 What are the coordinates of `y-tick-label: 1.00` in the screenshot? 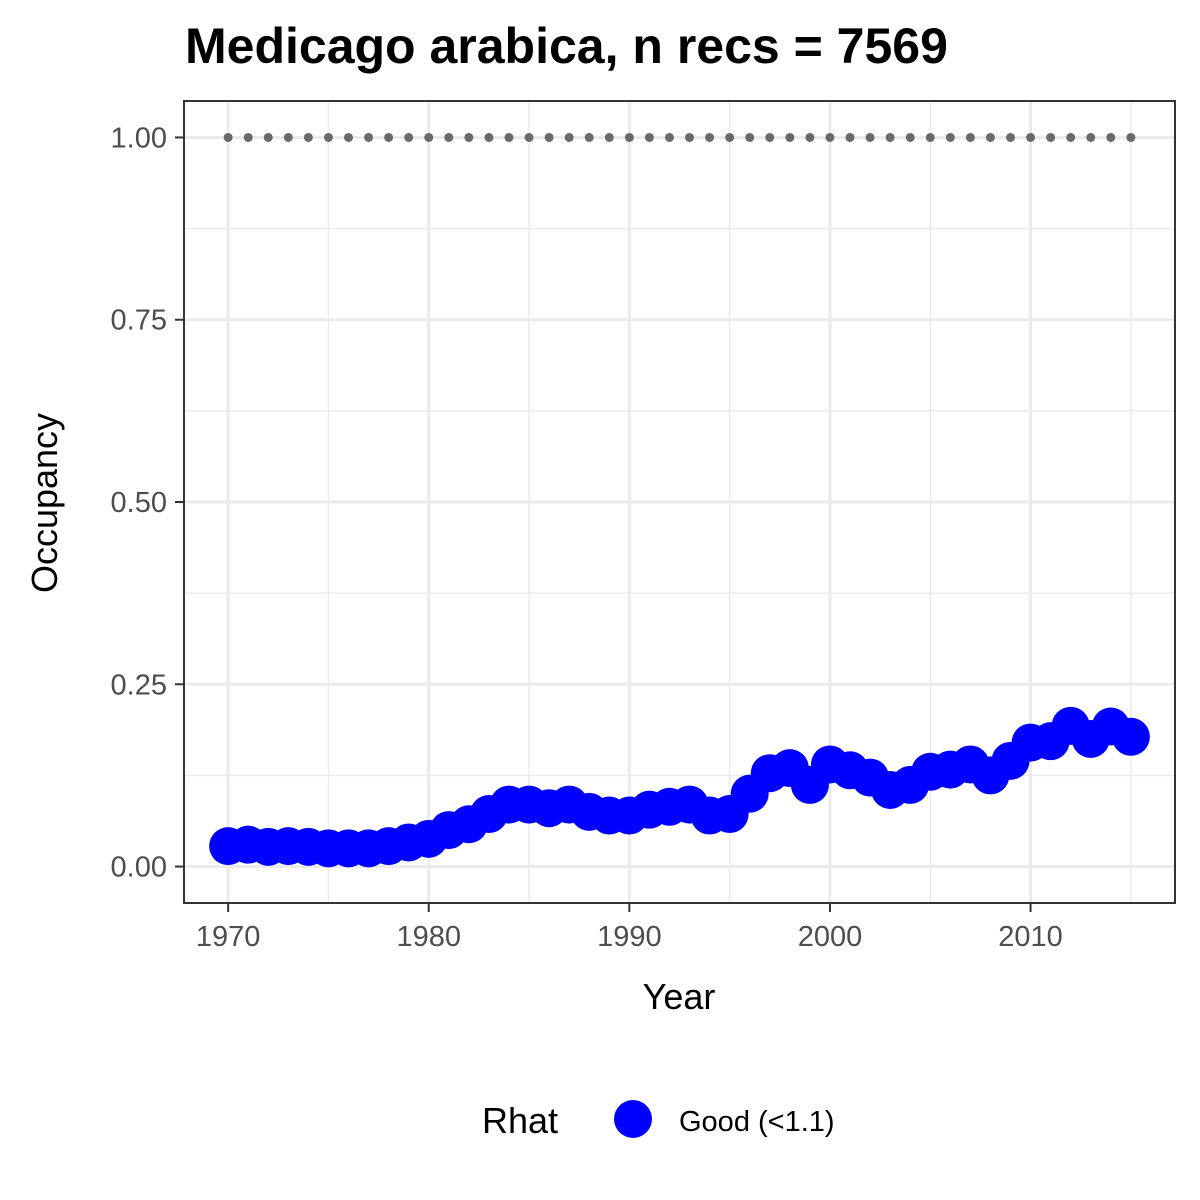 It's located at (139, 138).